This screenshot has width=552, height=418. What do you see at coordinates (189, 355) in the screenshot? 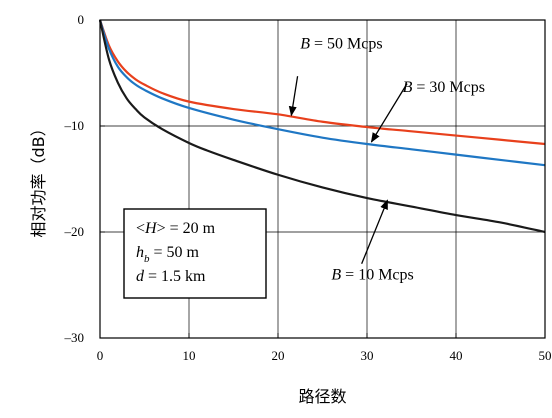
I see `x-tick-label: 10` at bounding box center [189, 355].